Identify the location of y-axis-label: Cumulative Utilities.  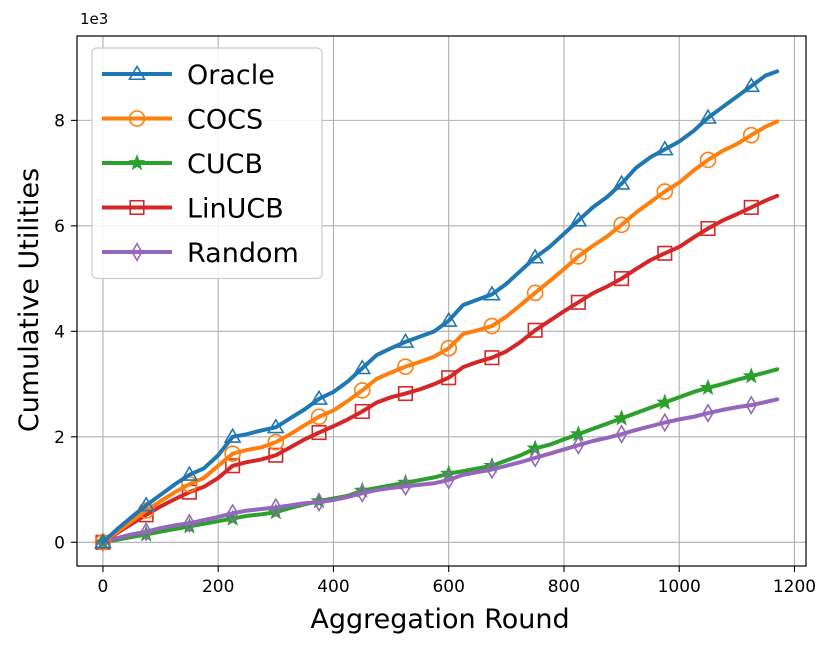
(29, 300).